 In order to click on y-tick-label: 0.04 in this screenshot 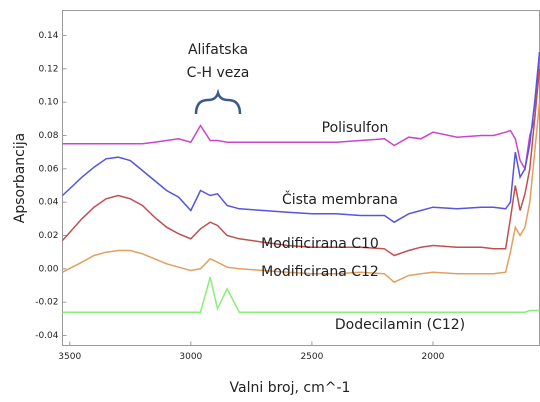, I will do `click(48, 203)`.